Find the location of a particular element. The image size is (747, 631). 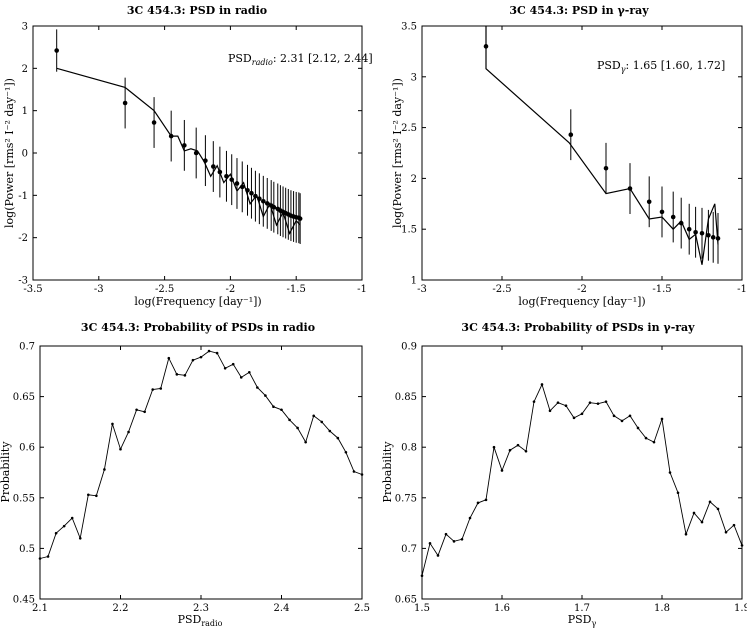

x-axis-label: PSDradio is located at coordinates (200, 620).